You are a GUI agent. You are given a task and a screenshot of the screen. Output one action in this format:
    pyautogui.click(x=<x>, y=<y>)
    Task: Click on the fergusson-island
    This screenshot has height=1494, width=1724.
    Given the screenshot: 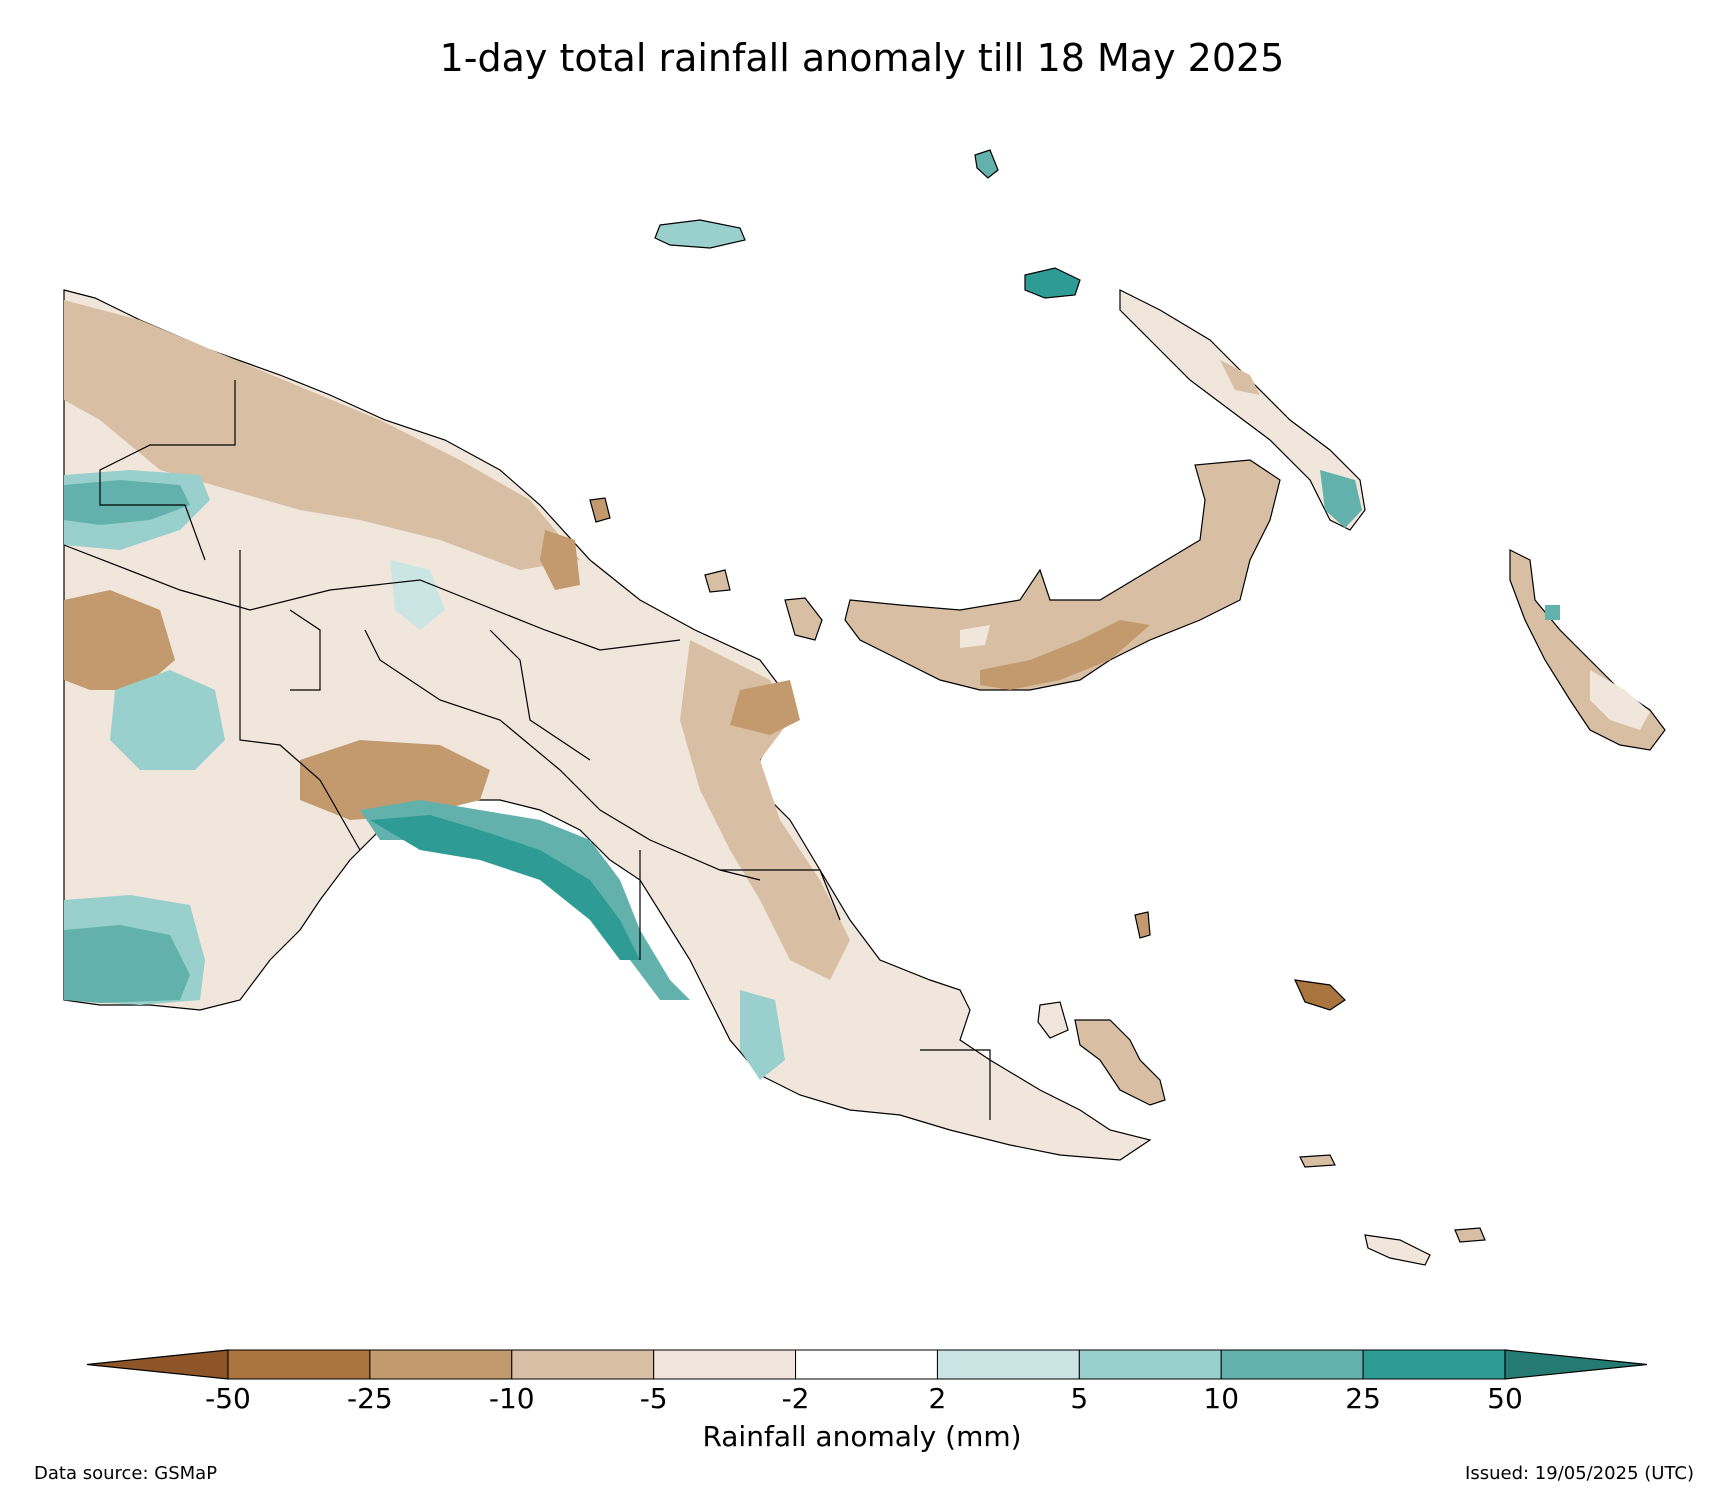 What is the action you would take?
    pyautogui.click(x=1120, y=1062)
    